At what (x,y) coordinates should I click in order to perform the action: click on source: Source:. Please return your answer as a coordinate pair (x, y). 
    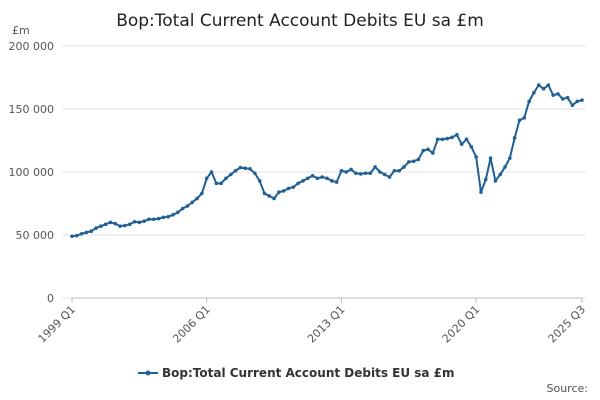
    Looking at the image, I should click on (568, 388).